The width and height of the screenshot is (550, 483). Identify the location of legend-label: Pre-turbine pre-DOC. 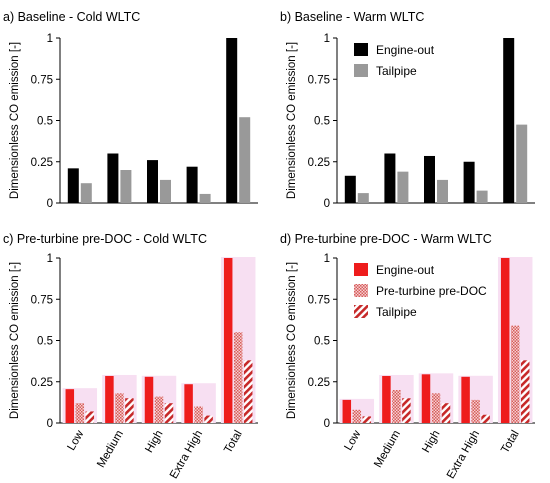
(431, 291).